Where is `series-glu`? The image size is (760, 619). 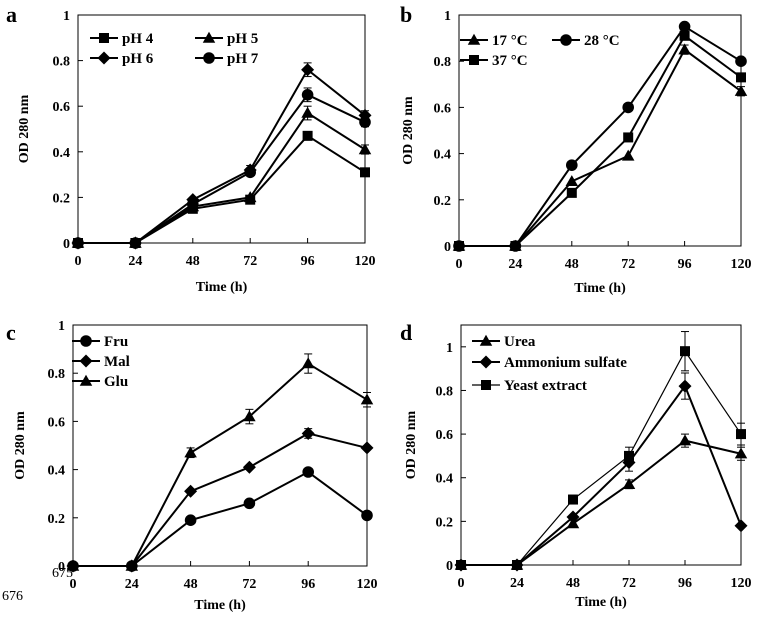
series-glu is located at coordinates (220, 462).